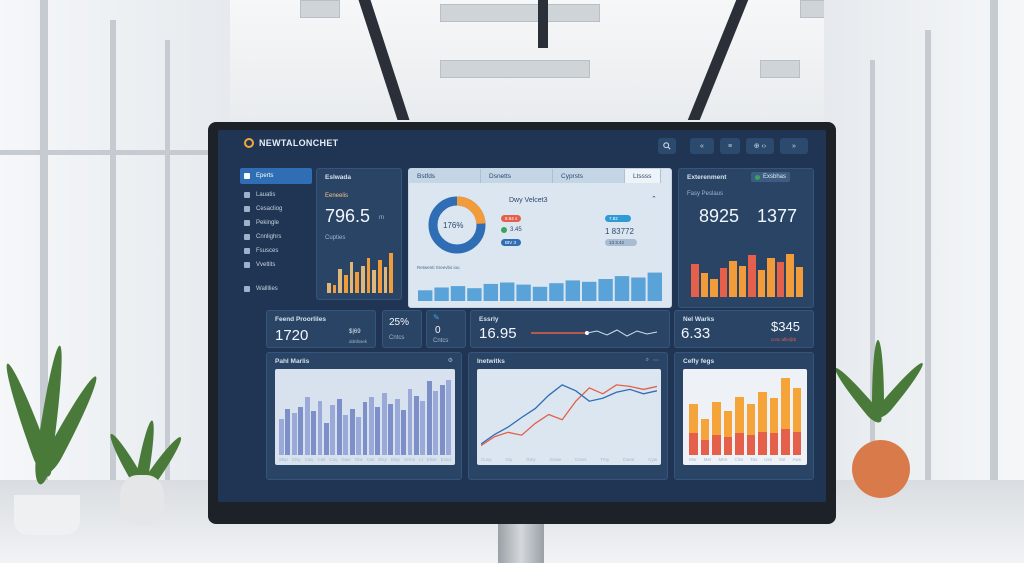 The height and width of the screenshot is (563, 1024). Describe the element at coordinates (359, 234) in the screenshot. I see `kpi-panel-revenue: Eslwada Eeneelis 796.5 m Cupties` at that location.